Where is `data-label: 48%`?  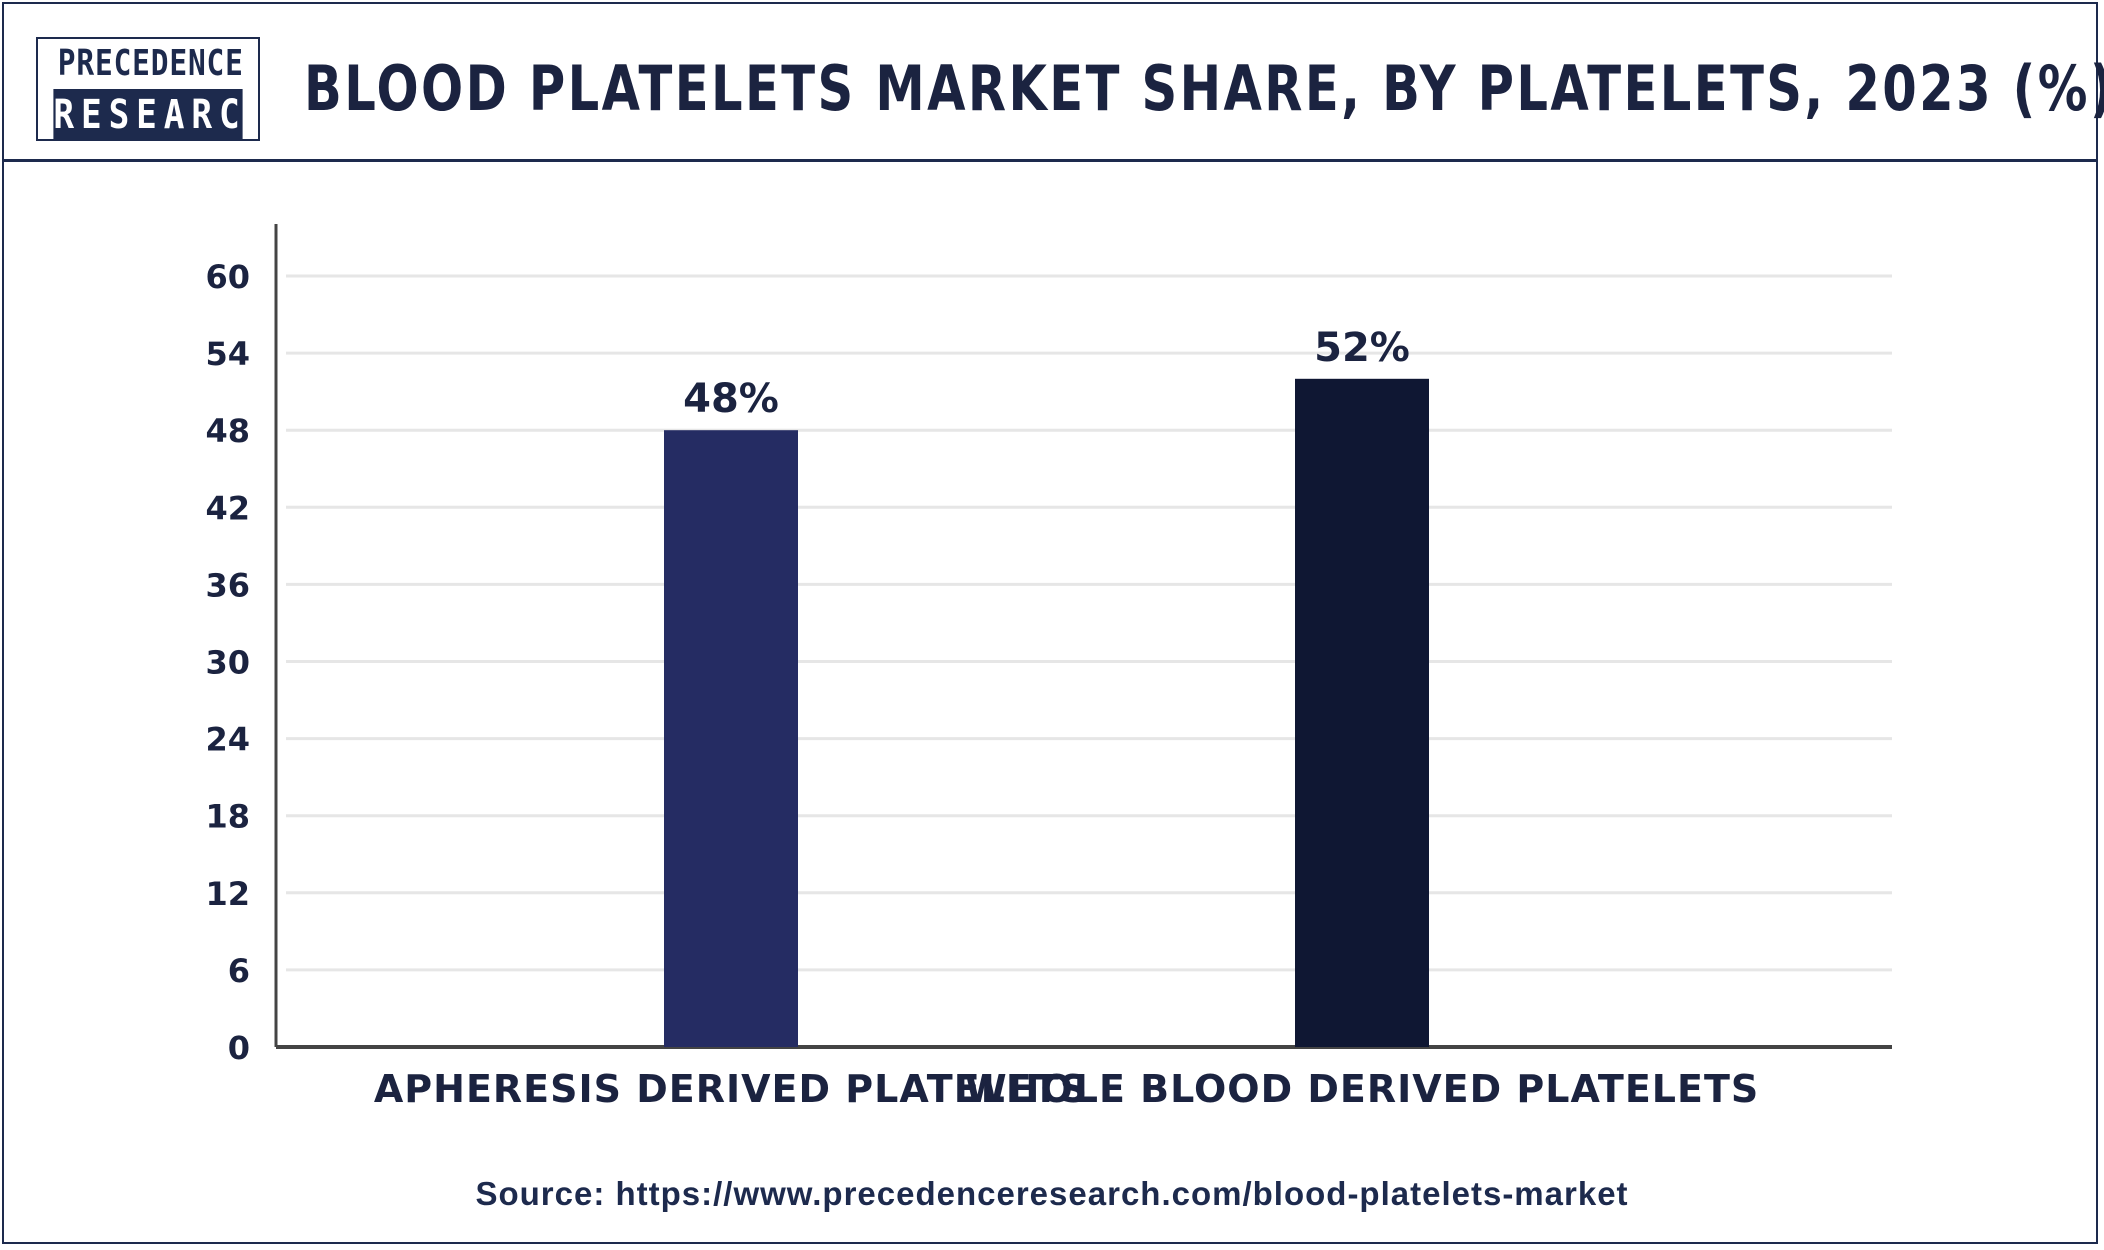
data-label: 48% is located at coordinates (731, 399).